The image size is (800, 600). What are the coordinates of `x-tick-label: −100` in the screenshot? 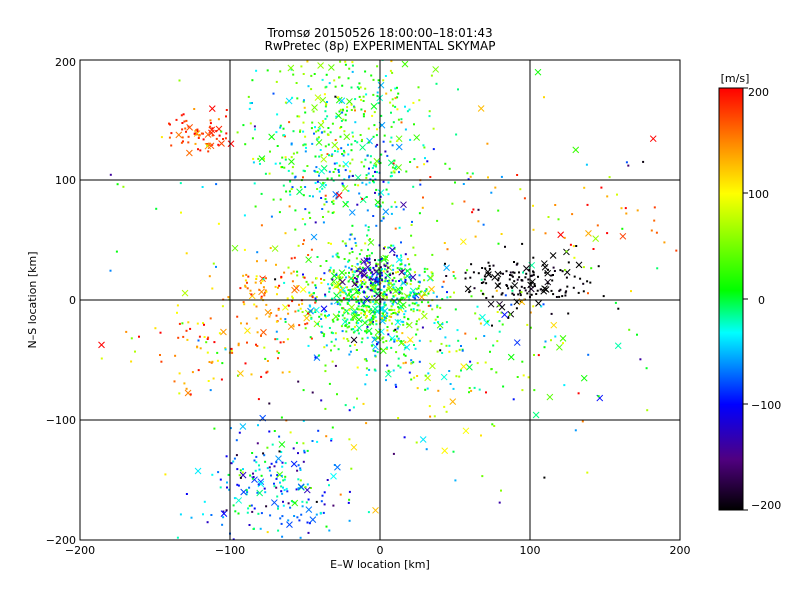 It's located at (230, 550).